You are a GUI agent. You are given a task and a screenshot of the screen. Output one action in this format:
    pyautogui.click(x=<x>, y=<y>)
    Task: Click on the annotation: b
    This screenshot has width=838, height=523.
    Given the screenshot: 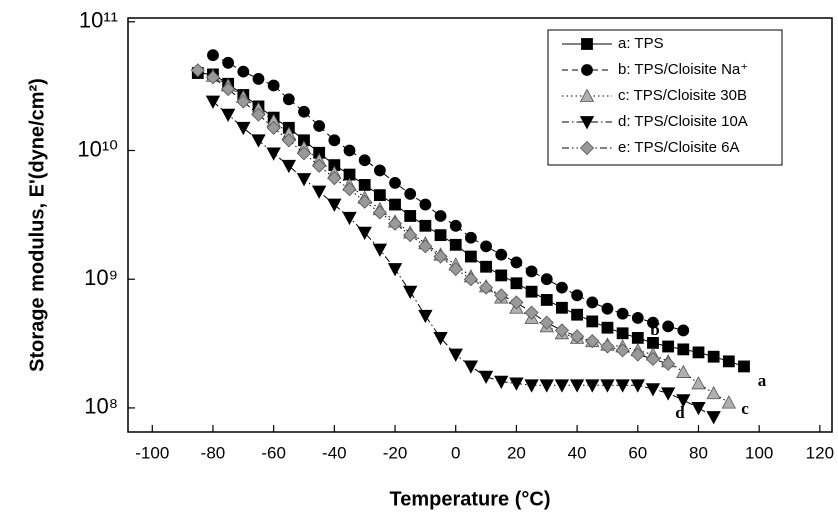 What is the action you would take?
    pyautogui.click(x=654, y=329)
    